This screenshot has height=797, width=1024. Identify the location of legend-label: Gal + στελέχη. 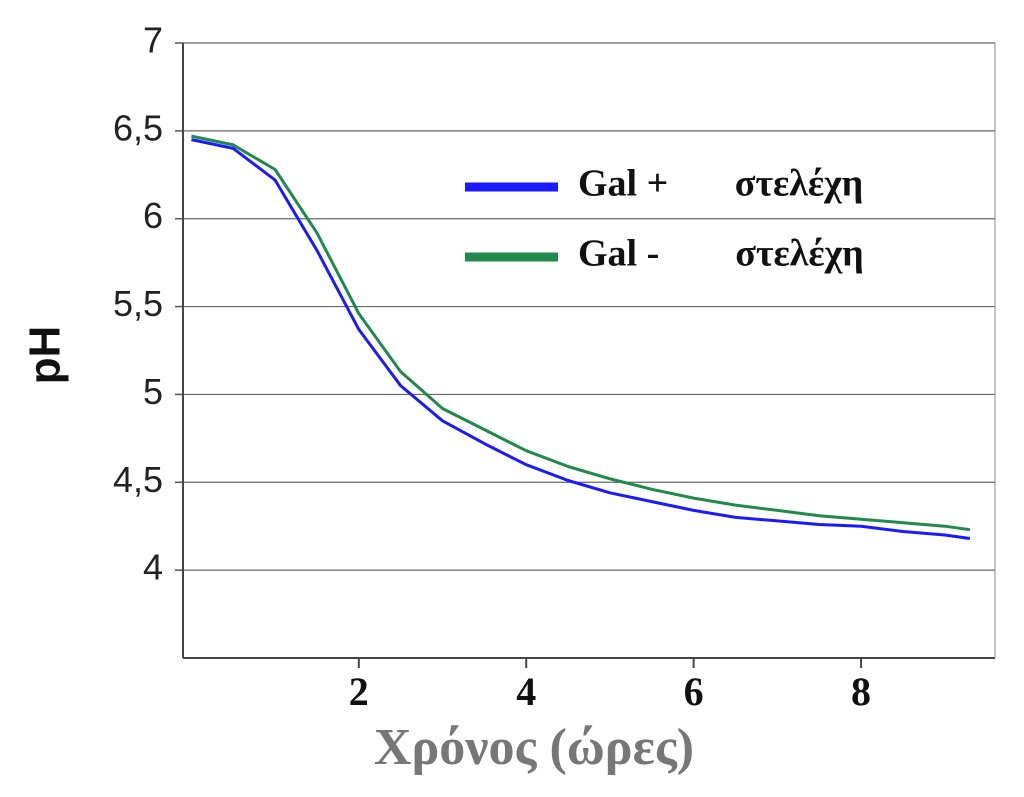
(720, 184).